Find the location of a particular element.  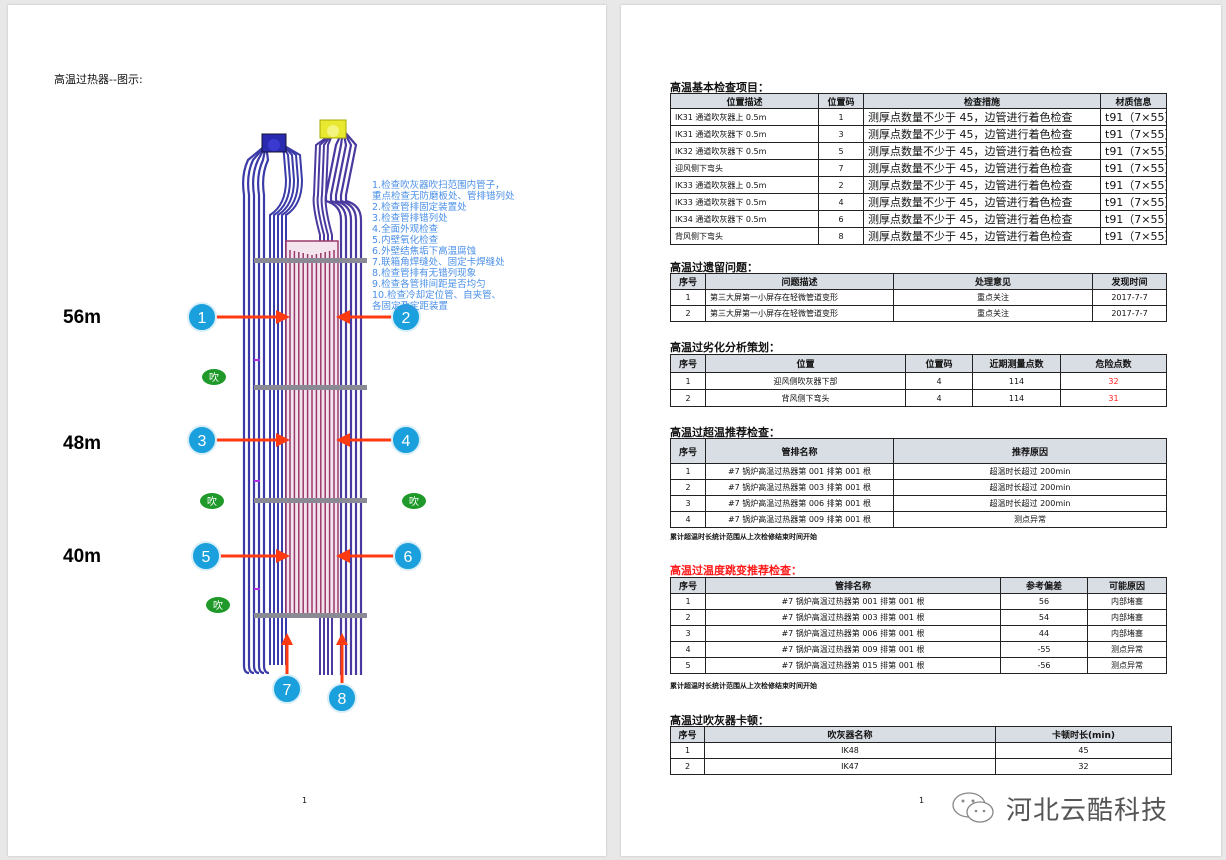

table-cell: 重点关注 is located at coordinates (993, 313).